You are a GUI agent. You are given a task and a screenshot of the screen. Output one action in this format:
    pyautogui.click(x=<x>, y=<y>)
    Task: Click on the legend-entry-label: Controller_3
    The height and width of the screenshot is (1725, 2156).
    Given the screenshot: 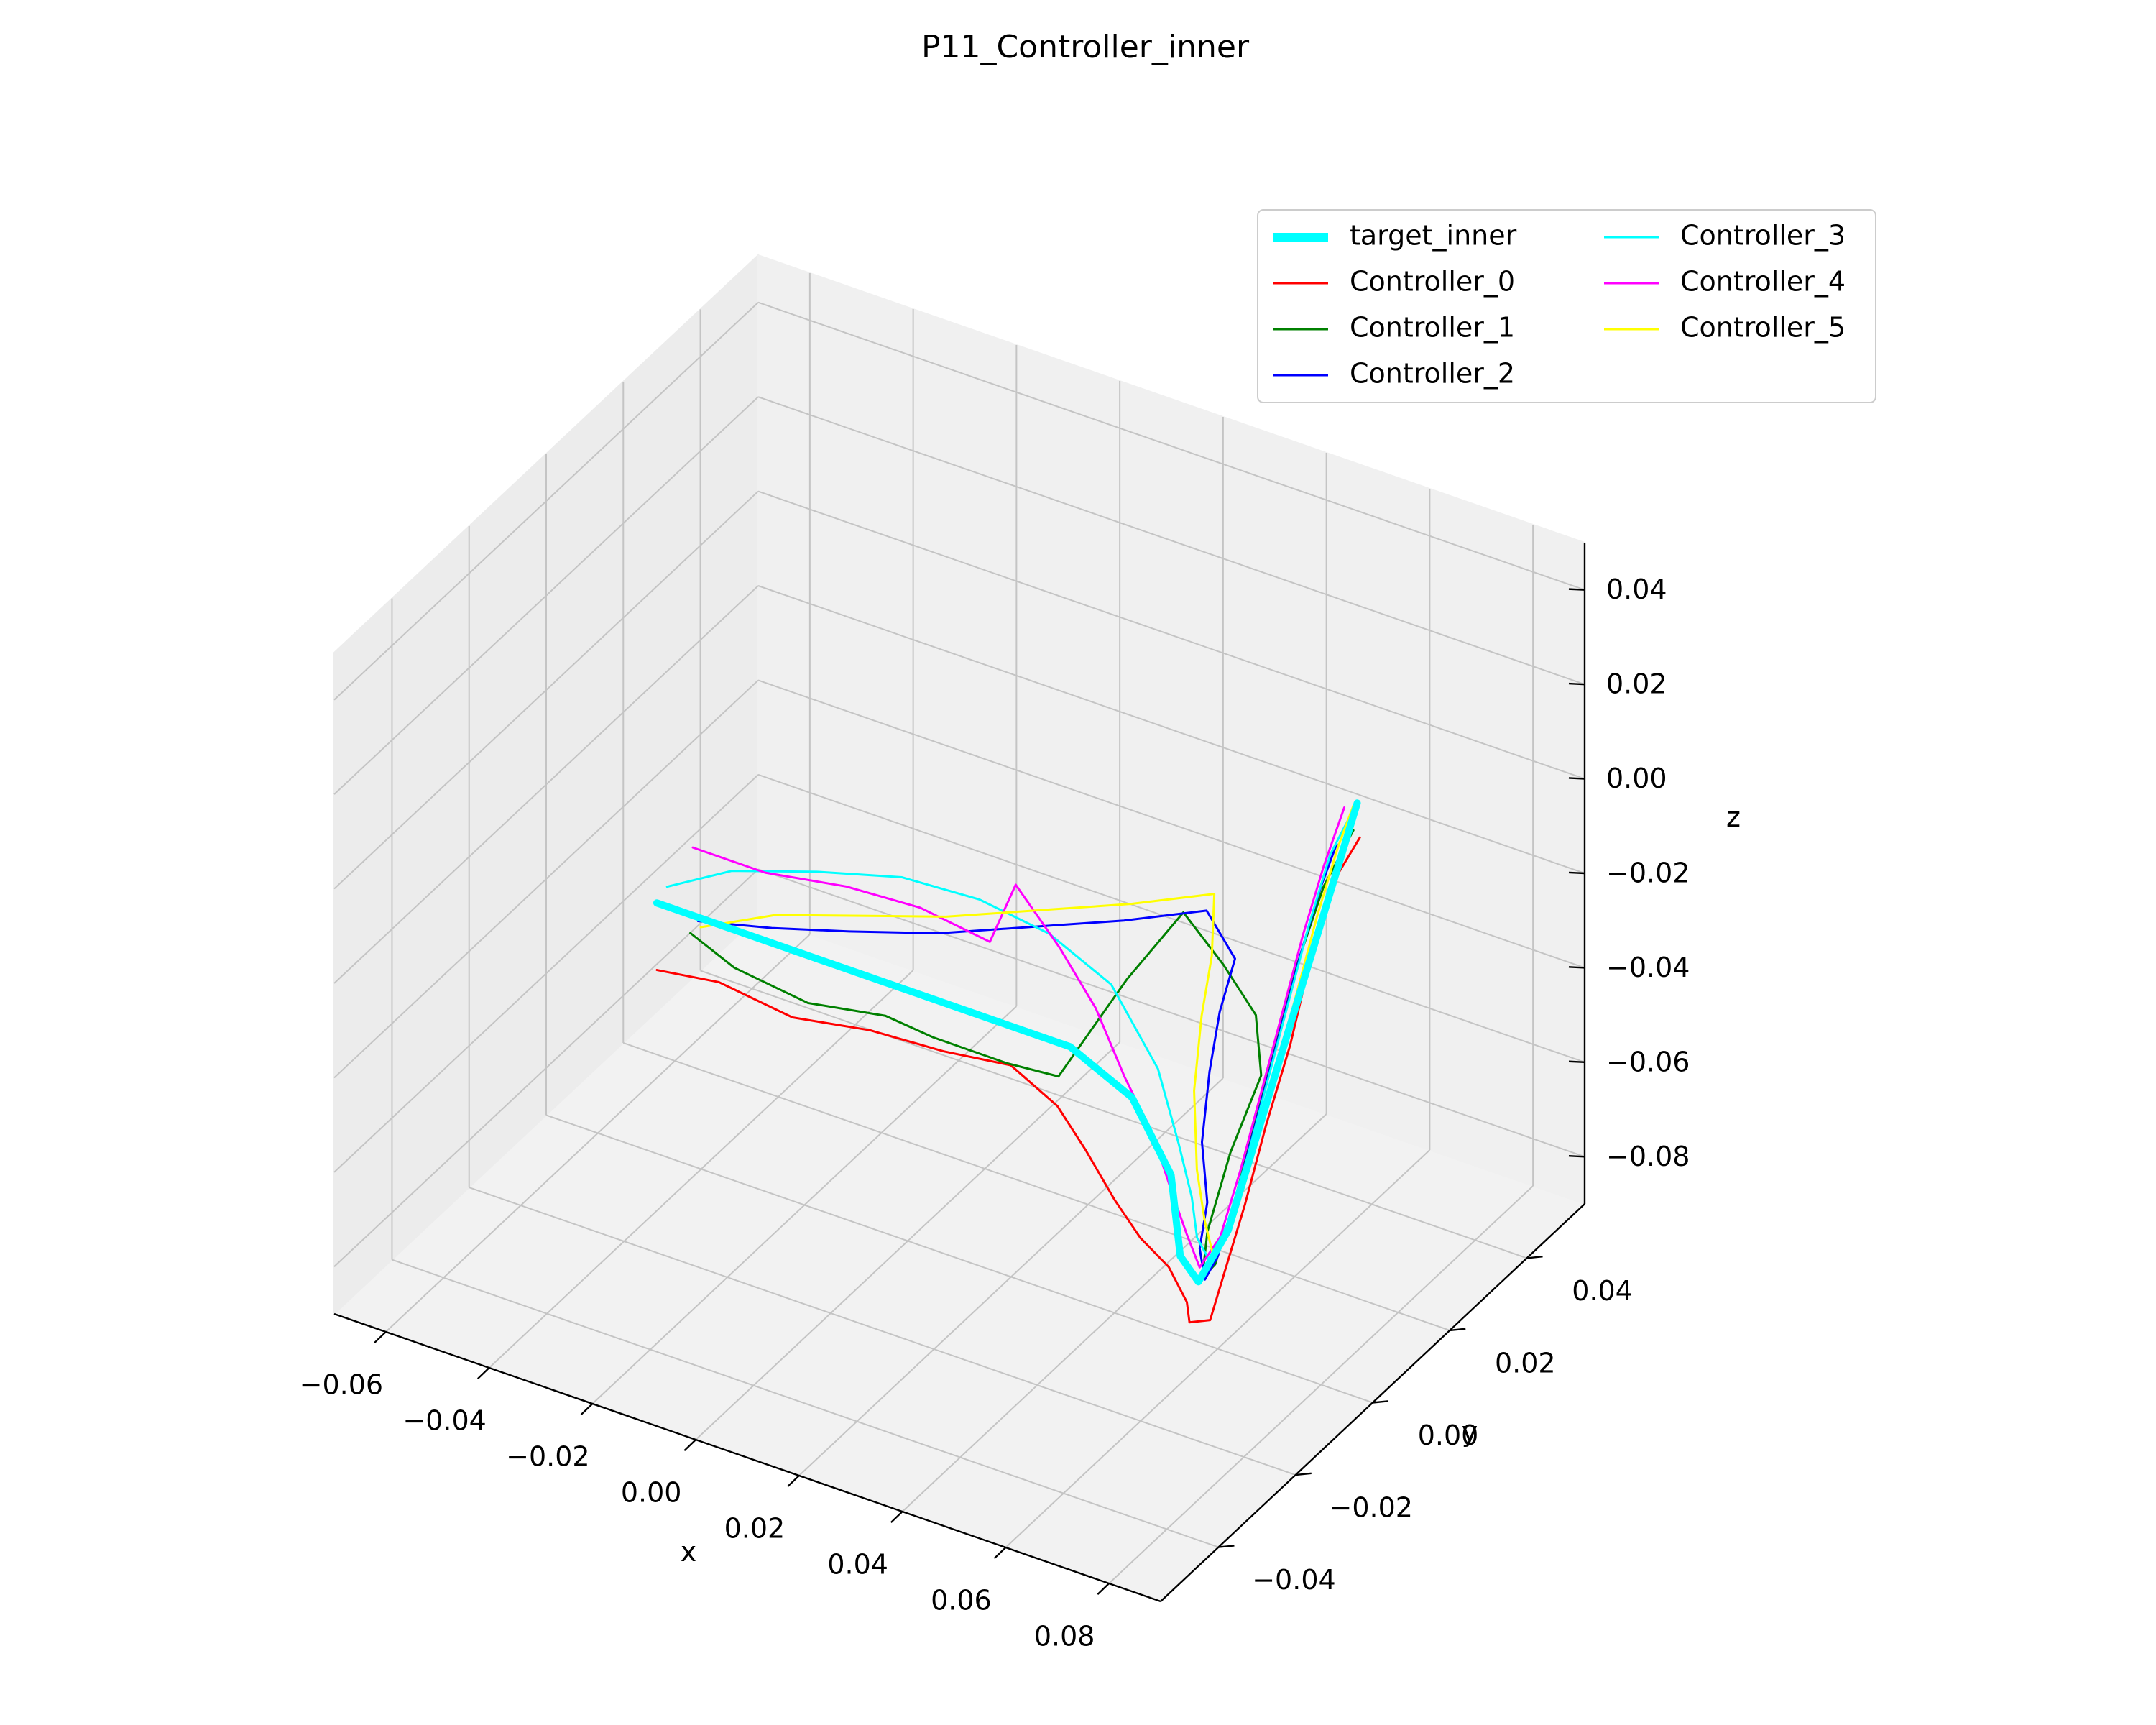 What is the action you would take?
    pyautogui.click(x=1763, y=236)
    